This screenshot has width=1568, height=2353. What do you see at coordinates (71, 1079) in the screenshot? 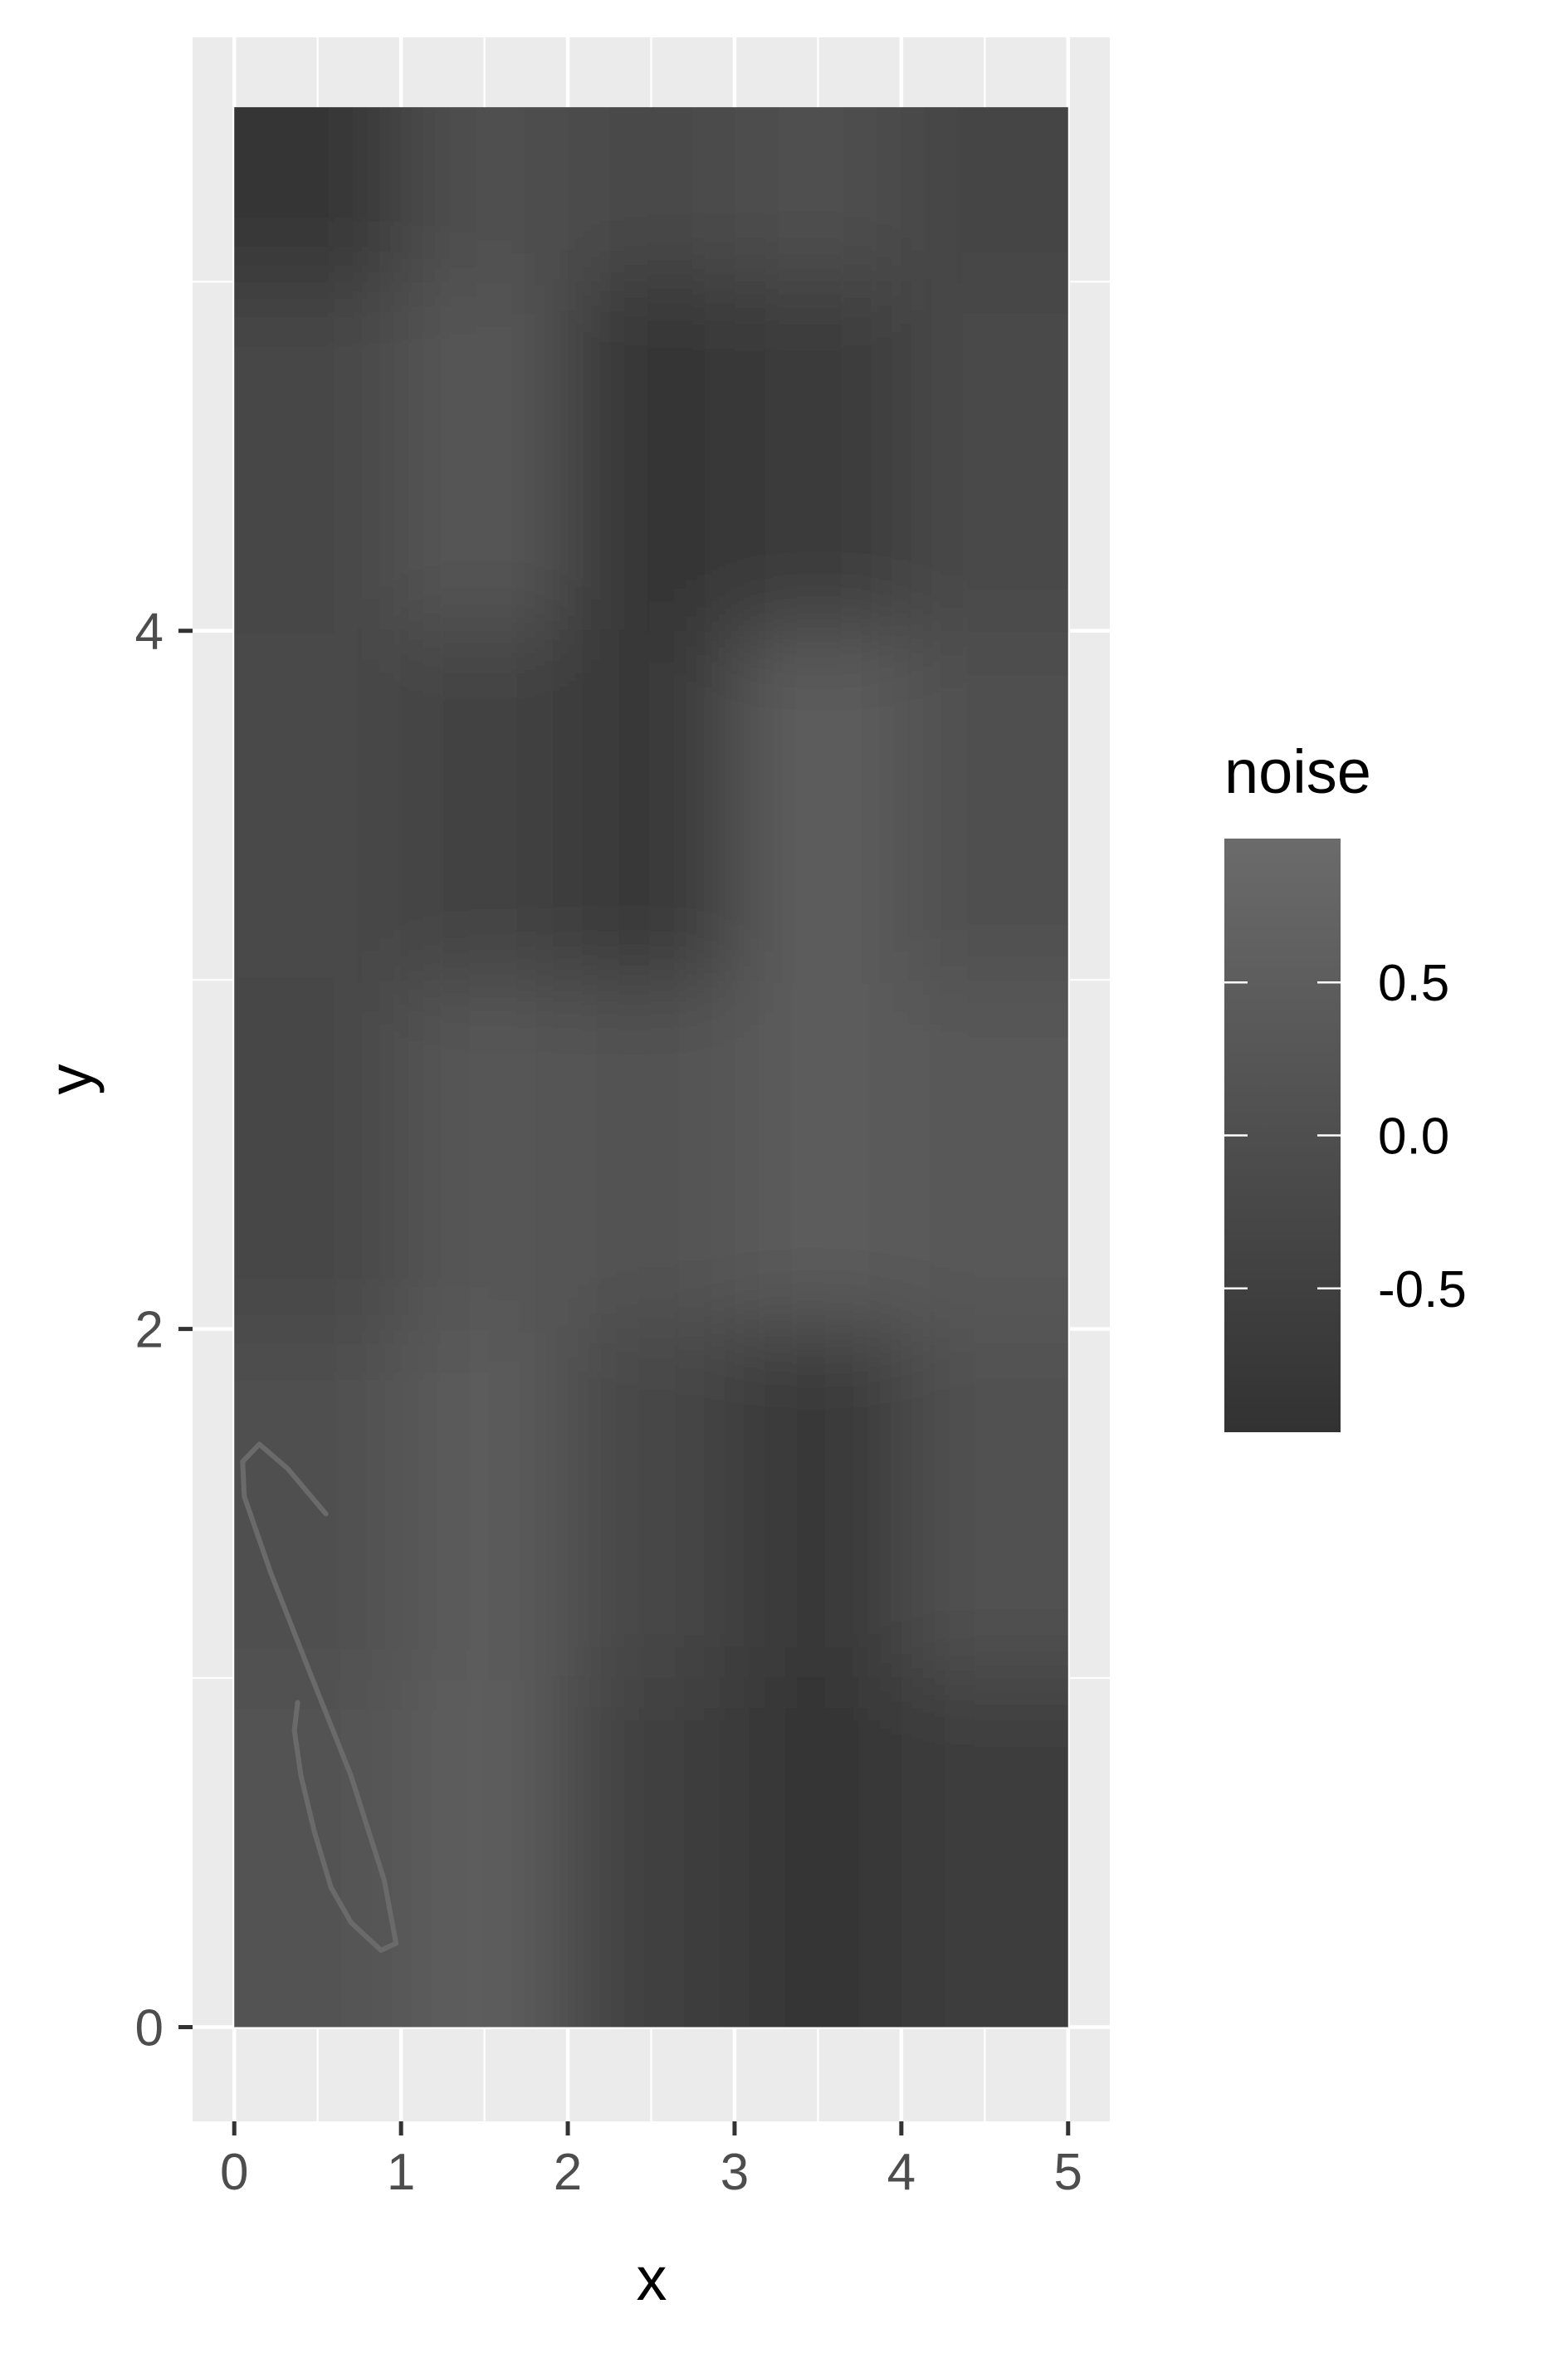
I see `y-axis-title: y` at bounding box center [71, 1079].